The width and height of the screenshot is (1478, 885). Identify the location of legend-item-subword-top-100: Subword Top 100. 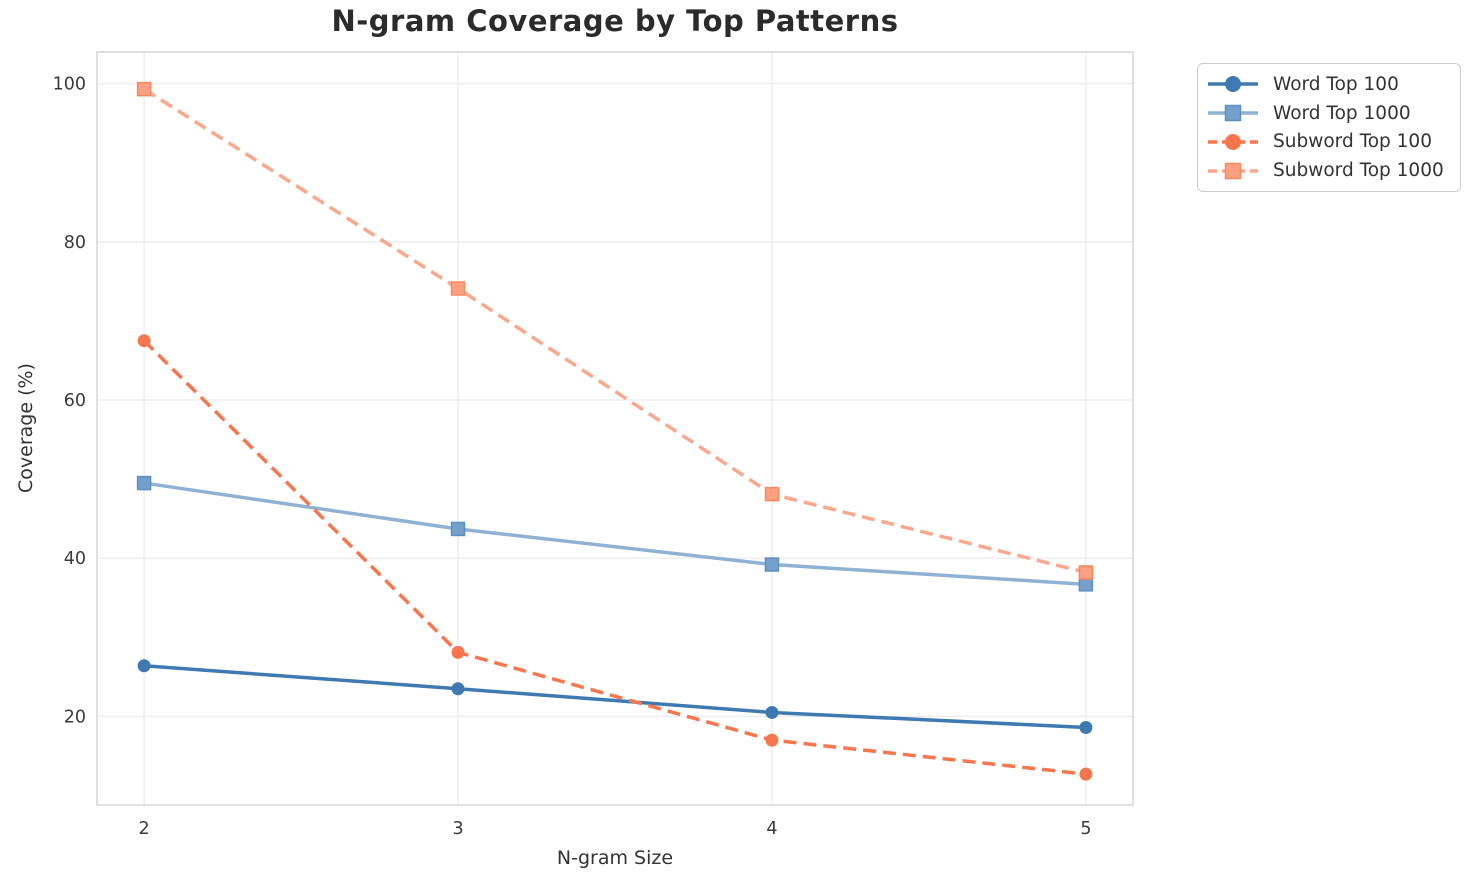
(1328, 142).